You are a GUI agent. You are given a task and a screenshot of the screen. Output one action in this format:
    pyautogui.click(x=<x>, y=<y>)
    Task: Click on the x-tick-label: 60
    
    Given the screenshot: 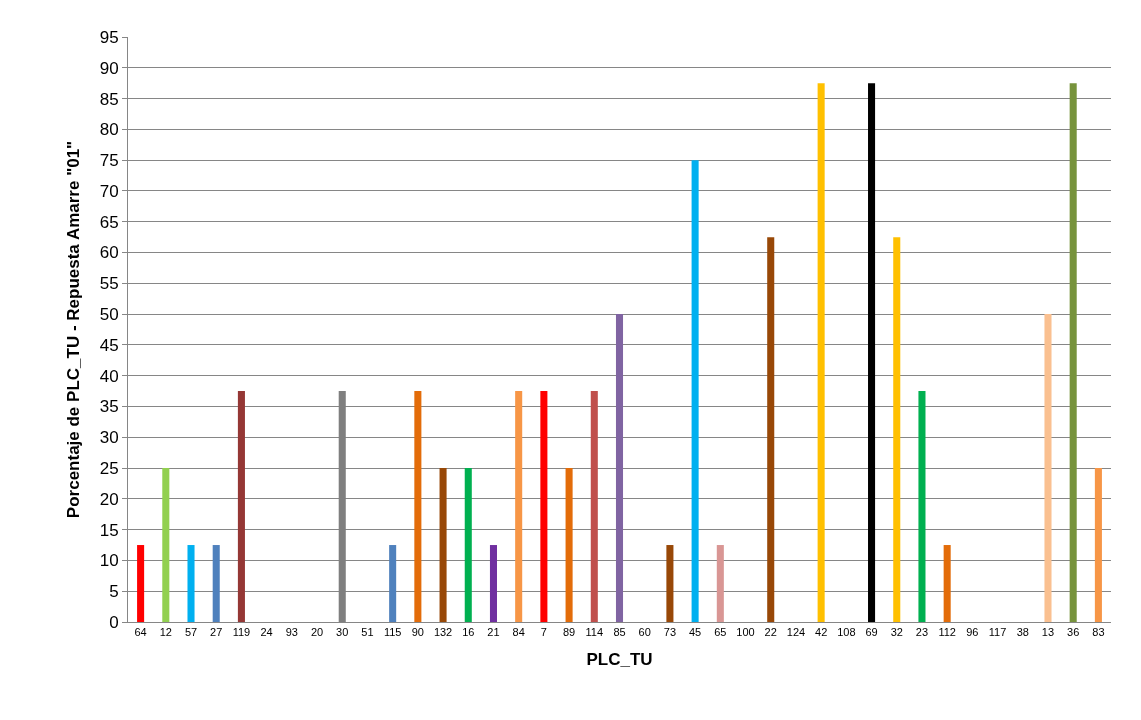 What is the action you would take?
    pyautogui.click(x=644, y=632)
    